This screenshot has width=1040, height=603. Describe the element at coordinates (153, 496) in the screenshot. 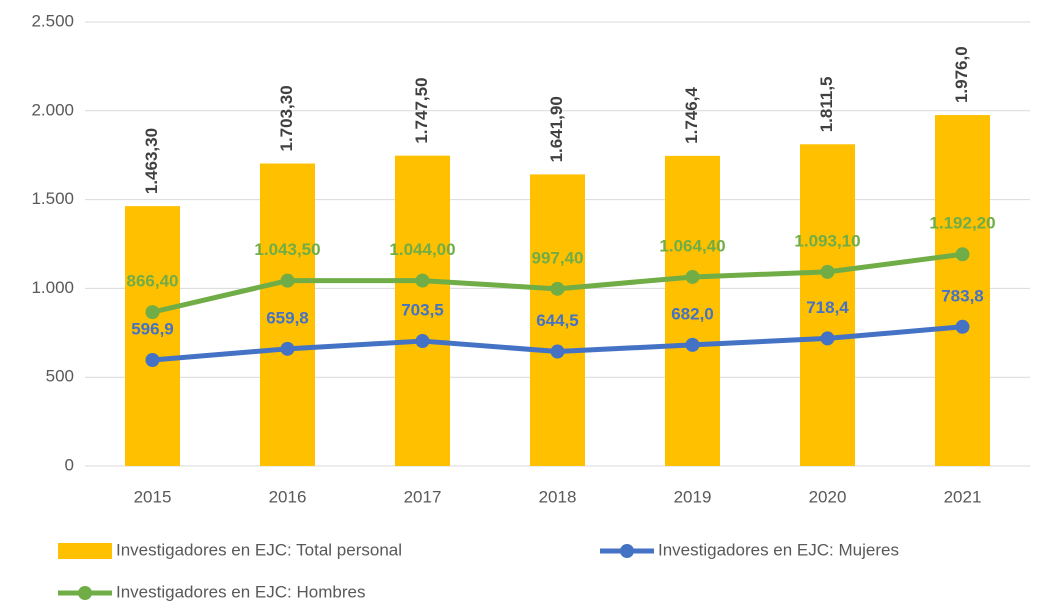

I see `x-tick-label: 2015` at that location.